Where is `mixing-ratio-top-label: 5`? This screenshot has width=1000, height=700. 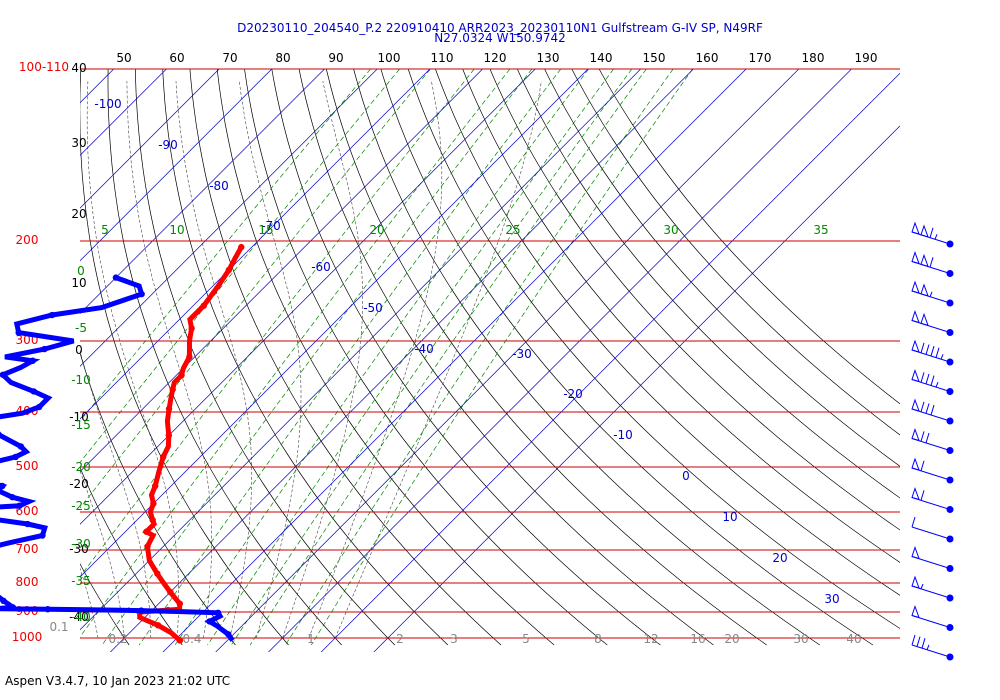 mixing-ratio-top-label: 5 is located at coordinates (105, 230).